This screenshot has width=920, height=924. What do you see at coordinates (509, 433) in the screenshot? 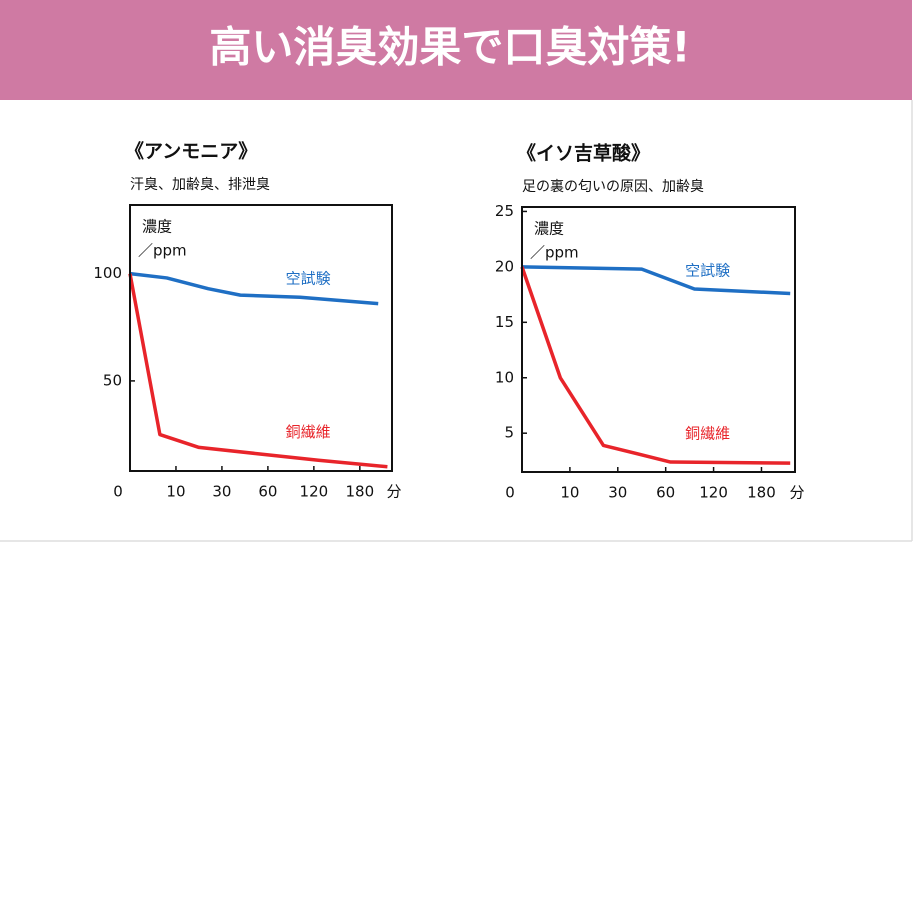
I see `y-tick-label: 5` at bounding box center [509, 433].